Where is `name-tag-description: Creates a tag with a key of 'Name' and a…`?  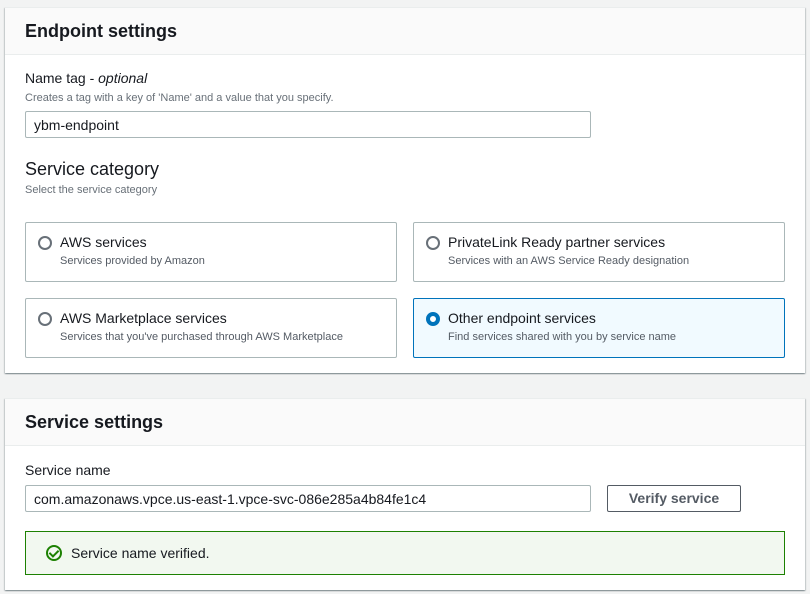 name-tag-description: Creates a tag with a key of 'Name' and a… is located at coordinates (179, 98).